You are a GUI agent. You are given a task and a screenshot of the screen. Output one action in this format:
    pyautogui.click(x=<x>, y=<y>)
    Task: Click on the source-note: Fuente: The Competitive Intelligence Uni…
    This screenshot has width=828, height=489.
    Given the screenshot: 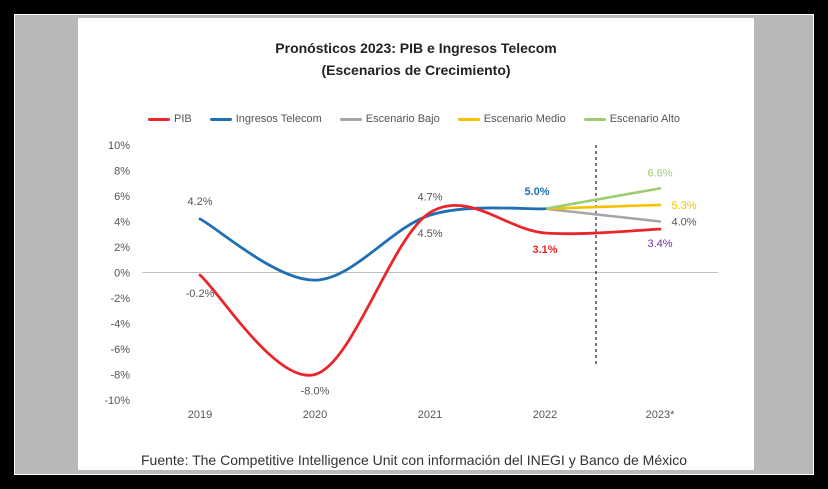 What is the action you would take?
    pyautogui.click(x=413, y=460)
    